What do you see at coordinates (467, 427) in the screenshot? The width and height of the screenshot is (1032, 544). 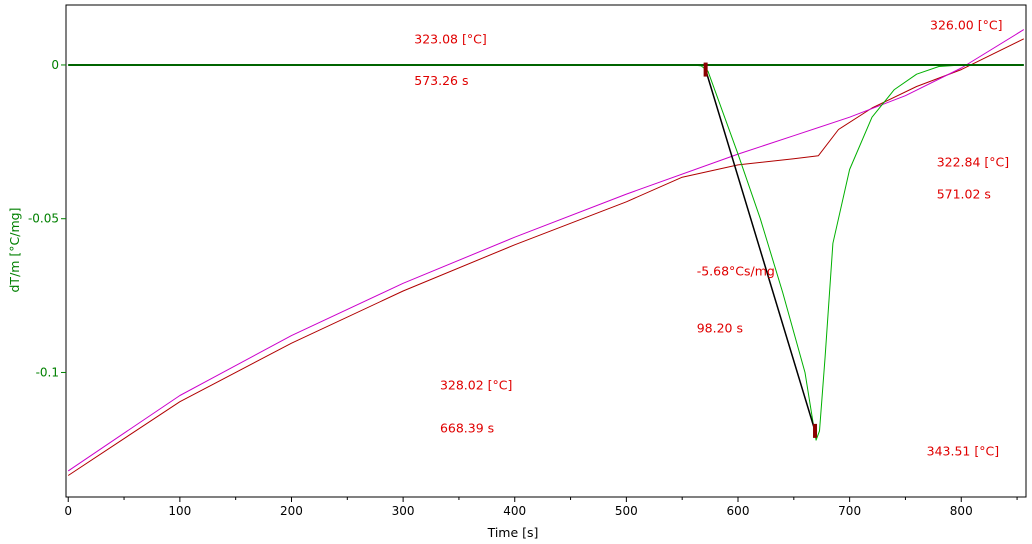 I see `annotation-label: 668.39 s` at bounding box center [467, 427].